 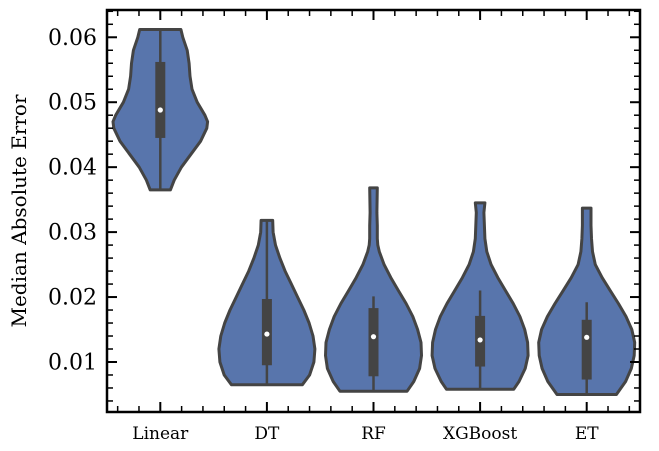 I want to click on y-tick-label: 0.01, so click(x=72, y=362).